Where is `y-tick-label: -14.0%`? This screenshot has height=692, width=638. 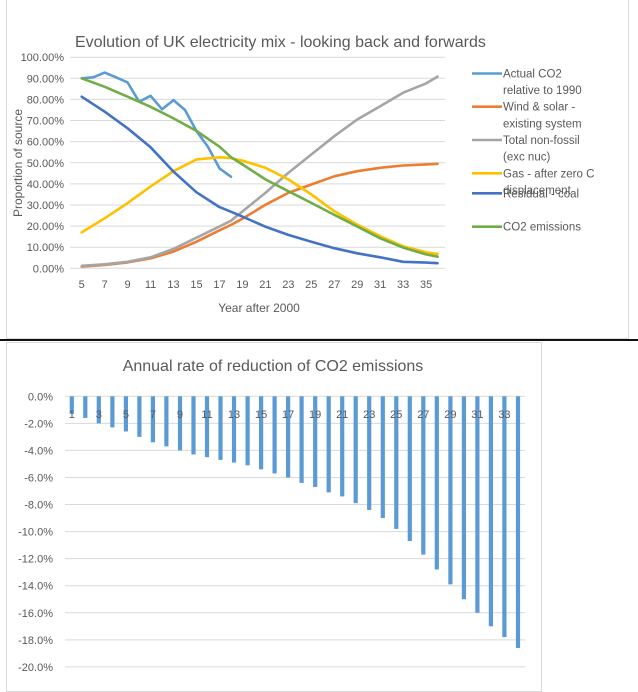 y-tick-label: -14.0% is located at coordinates (35, 587).